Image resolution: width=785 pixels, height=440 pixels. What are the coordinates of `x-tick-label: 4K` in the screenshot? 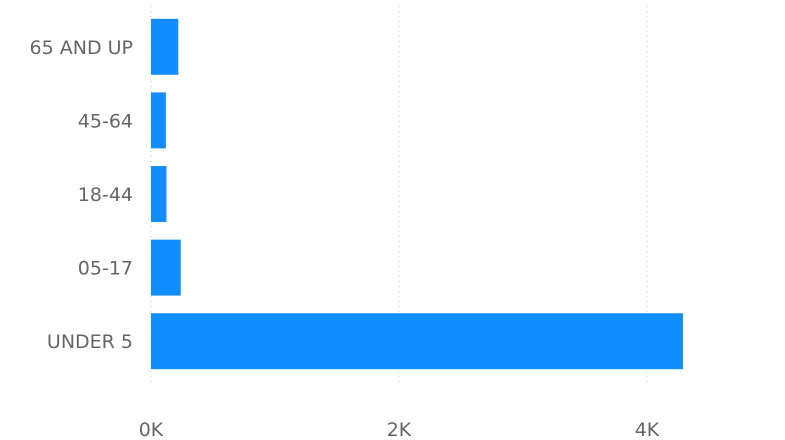 It's located at (647, 429).